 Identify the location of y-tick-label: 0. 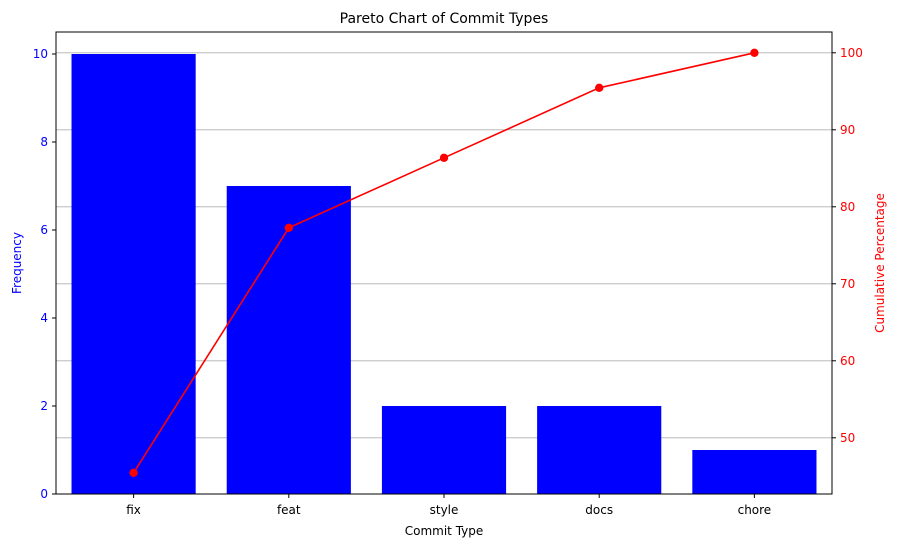
(44, 494).